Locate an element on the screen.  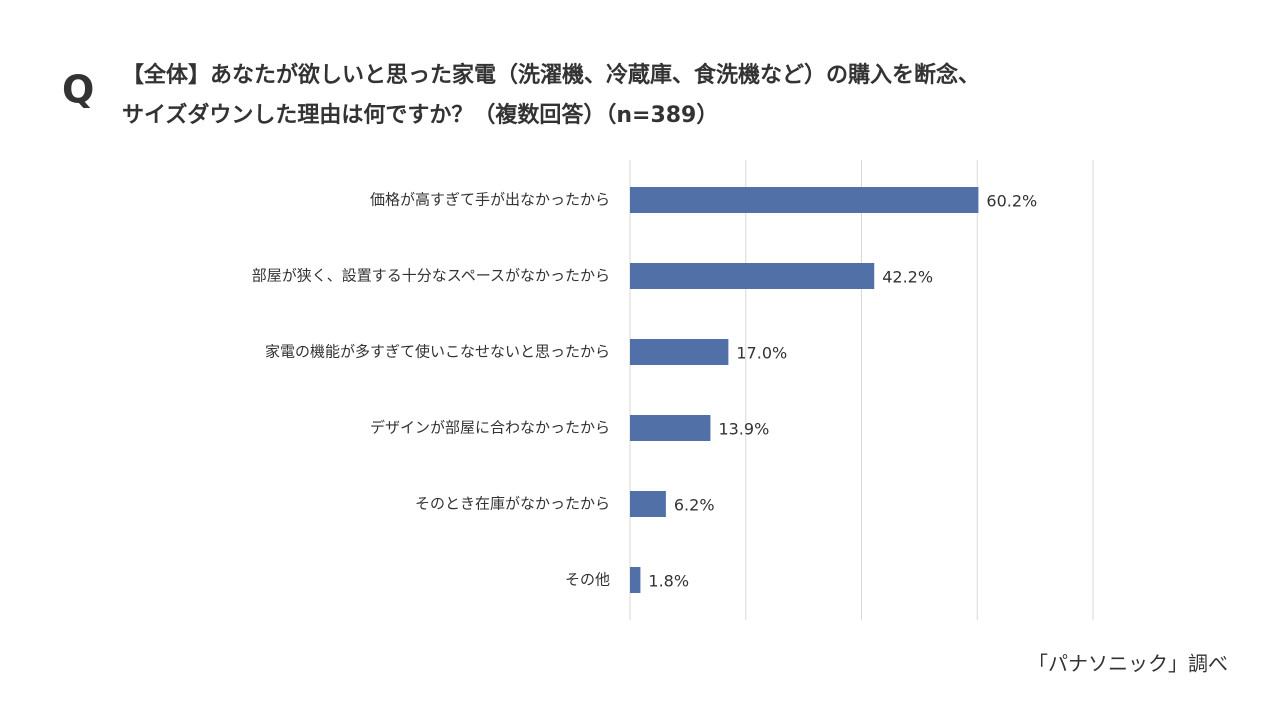
source-note: 「パナソニック」調べ is located at coordinates (1128, 664).